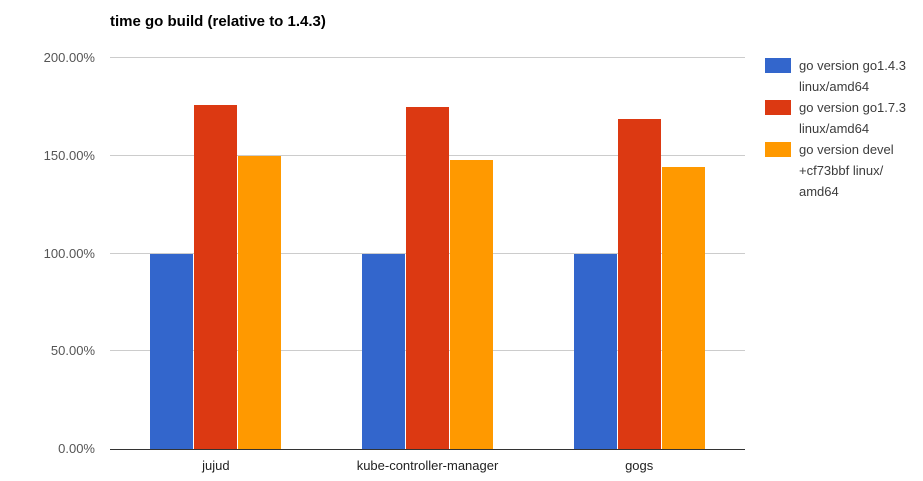 The image size is (923, 481). I want to click on legend-item-2: go version devel +cf73bbf linux/amd64, so click(842, 170).